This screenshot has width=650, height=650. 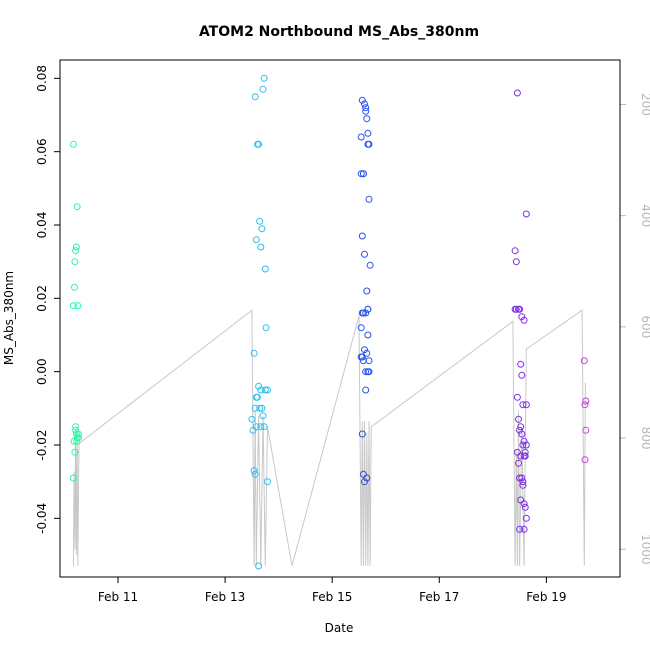 What do you see at coordinates (644, 215) in the screenshot?
I see `y2-tick-label: 400` at bounding box center [644, 215].